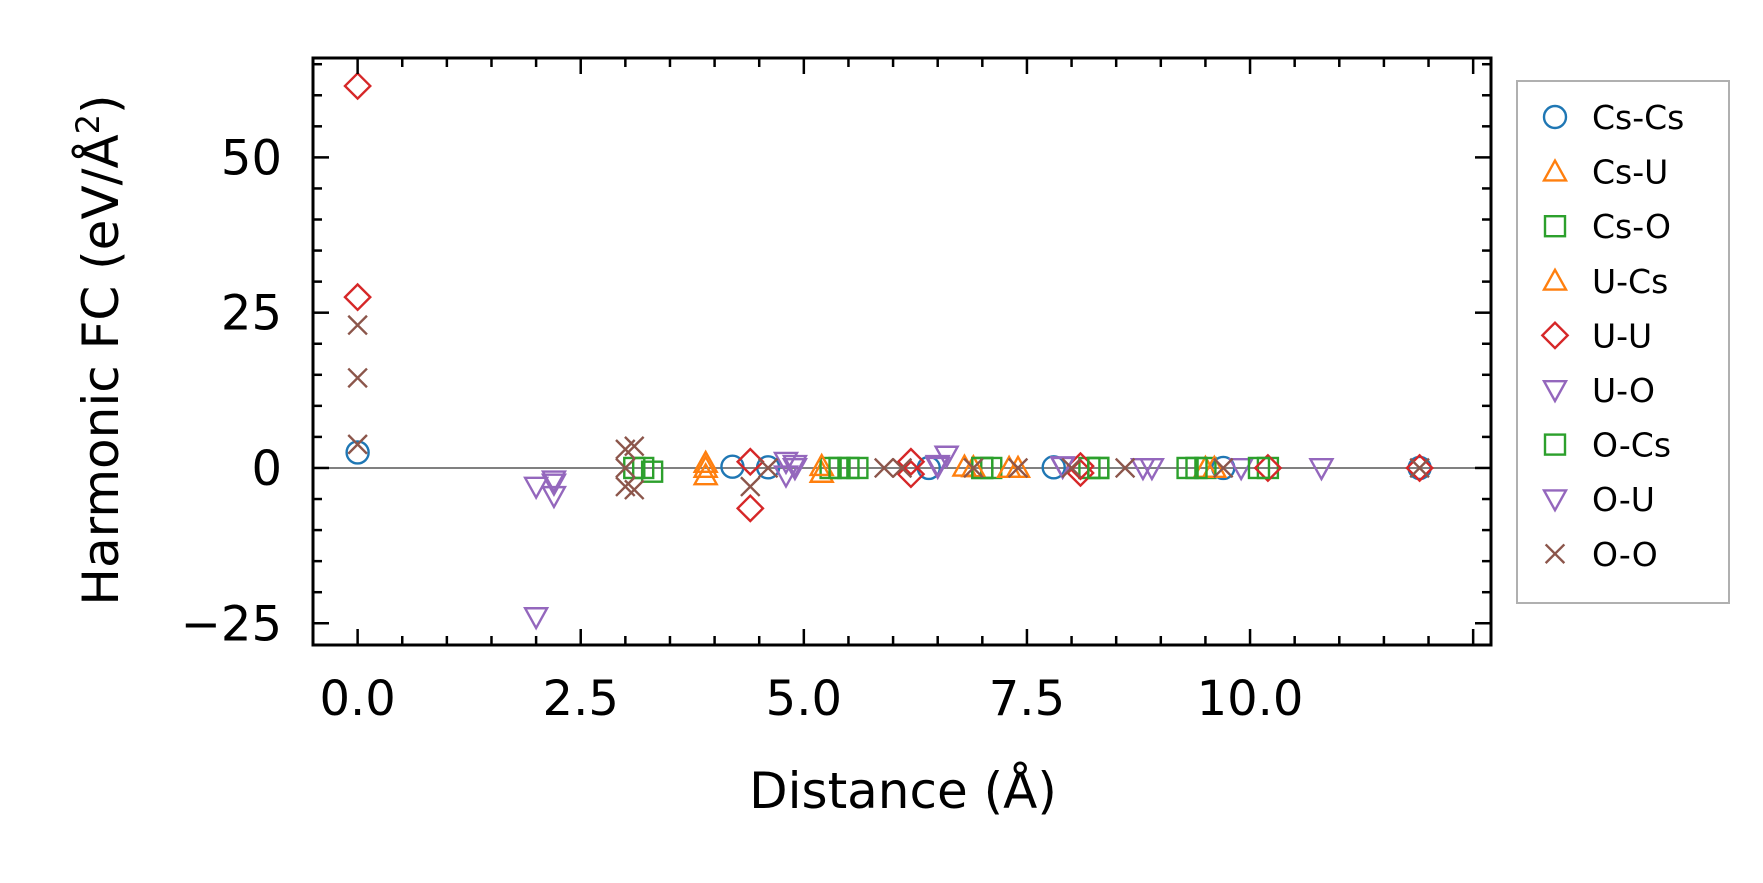  I want to click on y-tick-label: 50, so click(251, 158).